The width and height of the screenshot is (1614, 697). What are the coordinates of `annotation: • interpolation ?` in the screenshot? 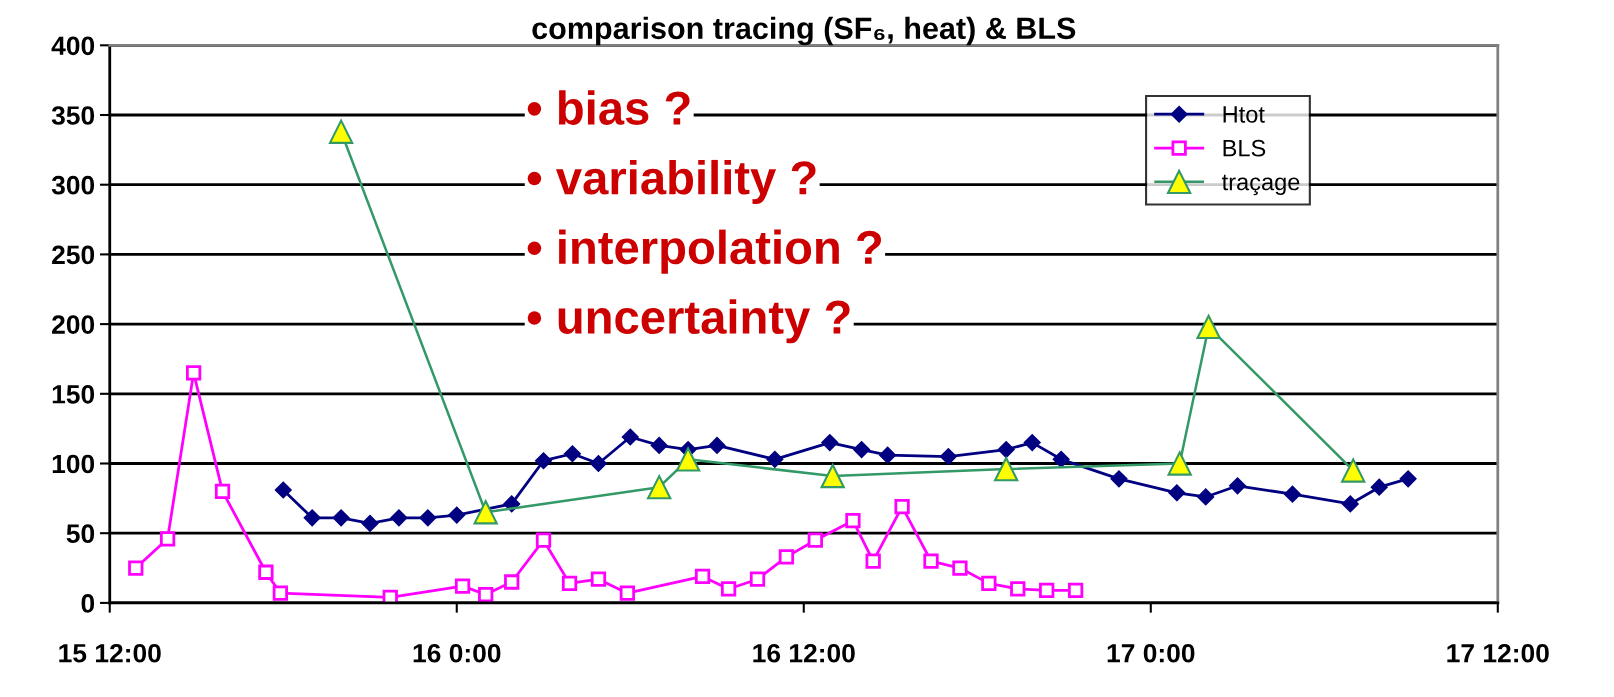 It's located at (704, 251).